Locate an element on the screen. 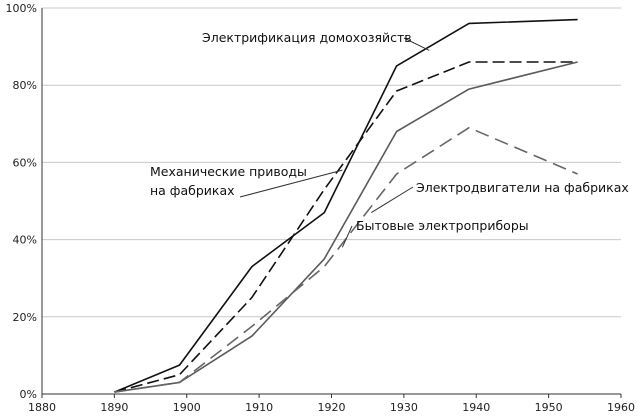 The height and width of the screenshot is (417, 638). x-tick-label: 1930 is located at coordinates (404, 407).